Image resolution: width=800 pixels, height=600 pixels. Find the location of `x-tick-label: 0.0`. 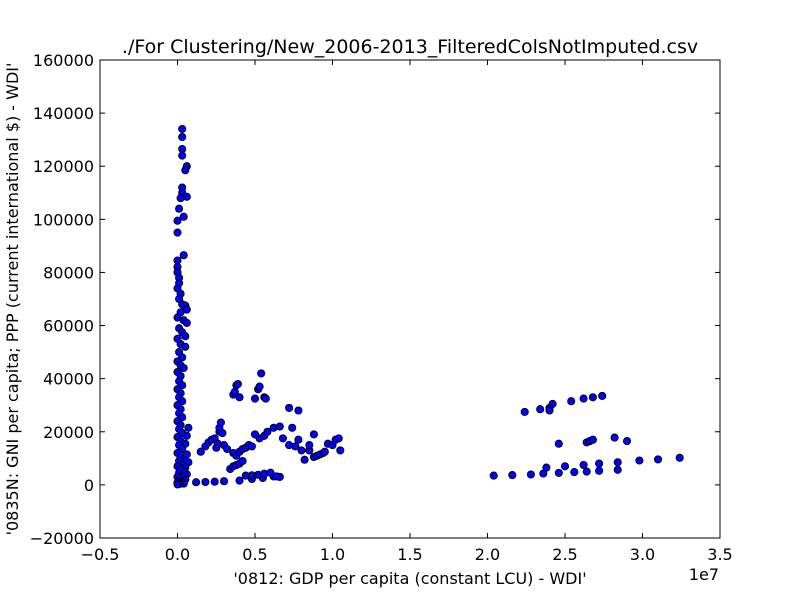

x-tick-label: 0.0 is located at coordinates (177, 554).